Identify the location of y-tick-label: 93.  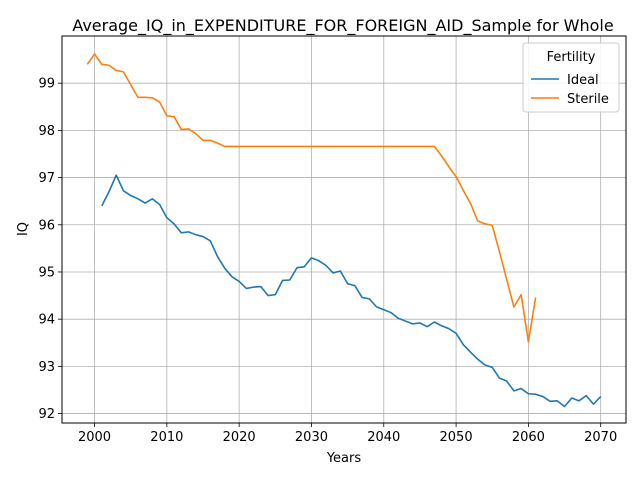
(46, 367).